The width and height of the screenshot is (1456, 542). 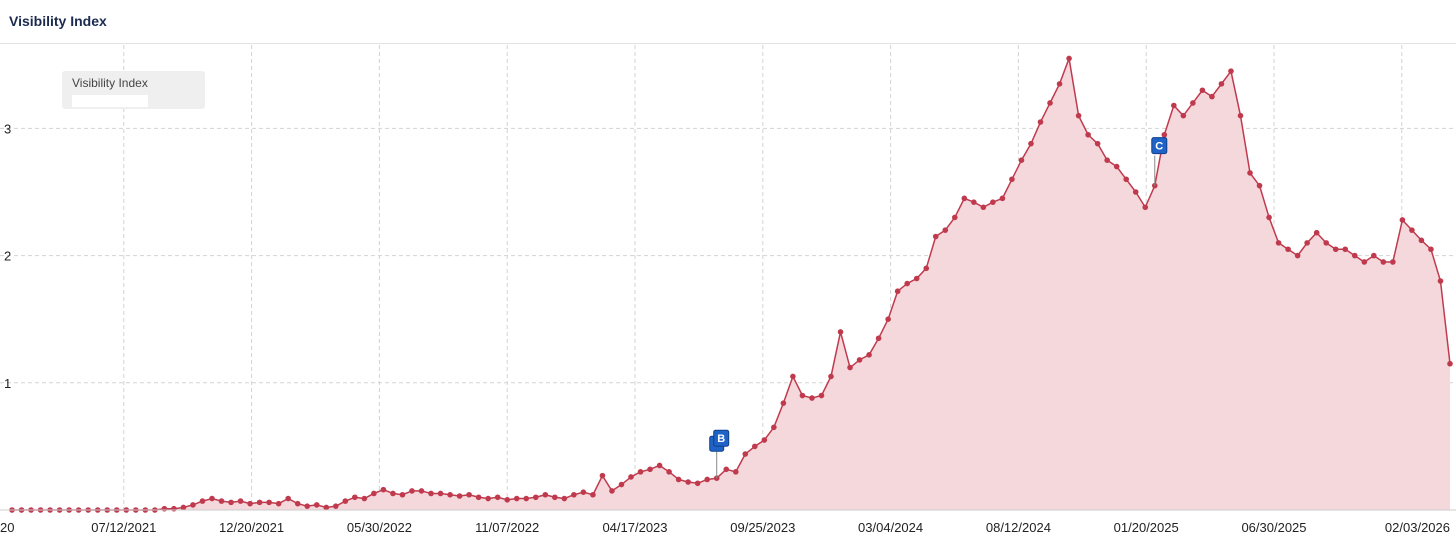 What do you see at coordinates (379, 527) in the screenshot?
I see `x-tick-label: 05/30/2022` at bounding box center [379, 527].